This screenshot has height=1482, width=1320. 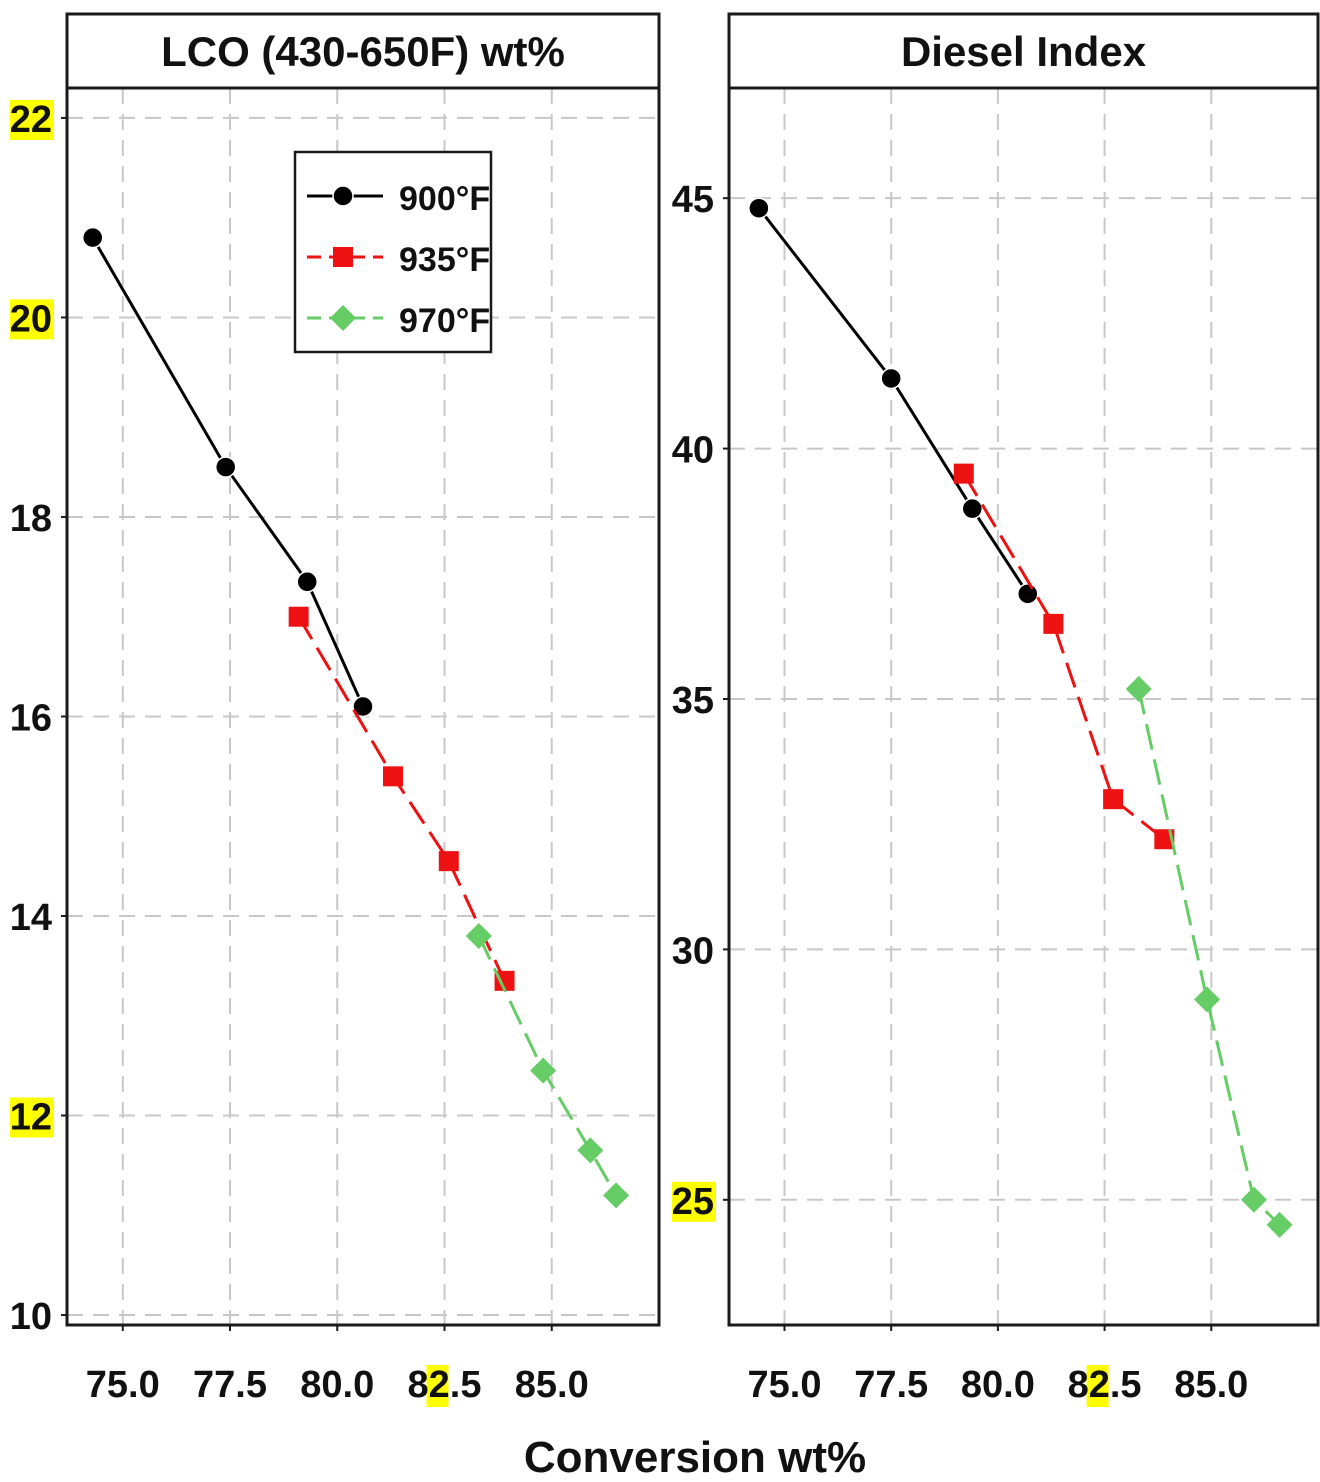 I want to click on y-tick-label-group: 12, so click(x=32, y=1118).